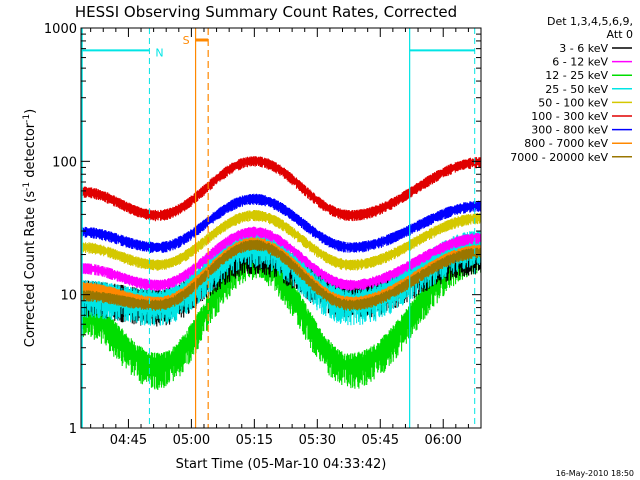 This screenshot has height=480, width=640. Describe the element at coordinates (380, 440) in the screenshot. I see `x-tick-label: 05:45` at that location.